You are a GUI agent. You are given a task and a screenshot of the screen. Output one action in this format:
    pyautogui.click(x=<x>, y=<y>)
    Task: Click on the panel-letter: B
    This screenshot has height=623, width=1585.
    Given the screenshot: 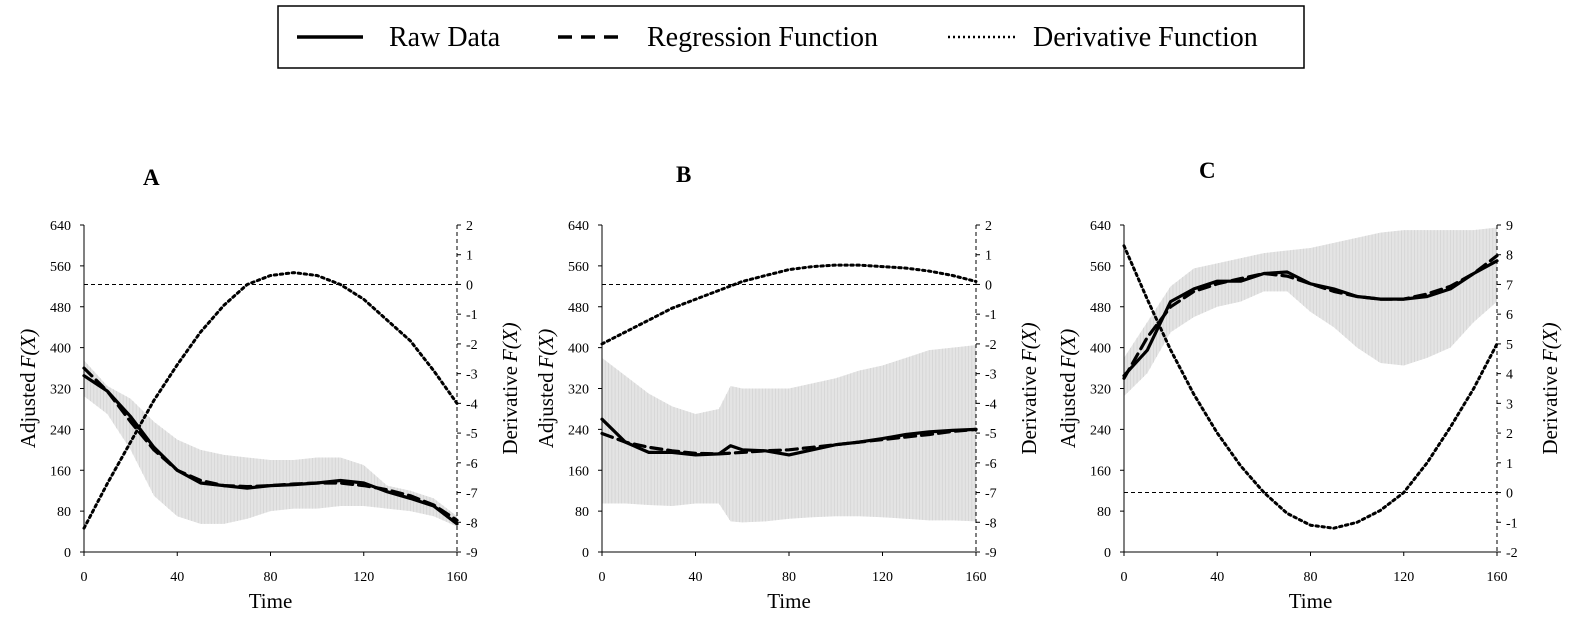 What is the action you would take?
    pyautogui.click(x=683, y=174)
    